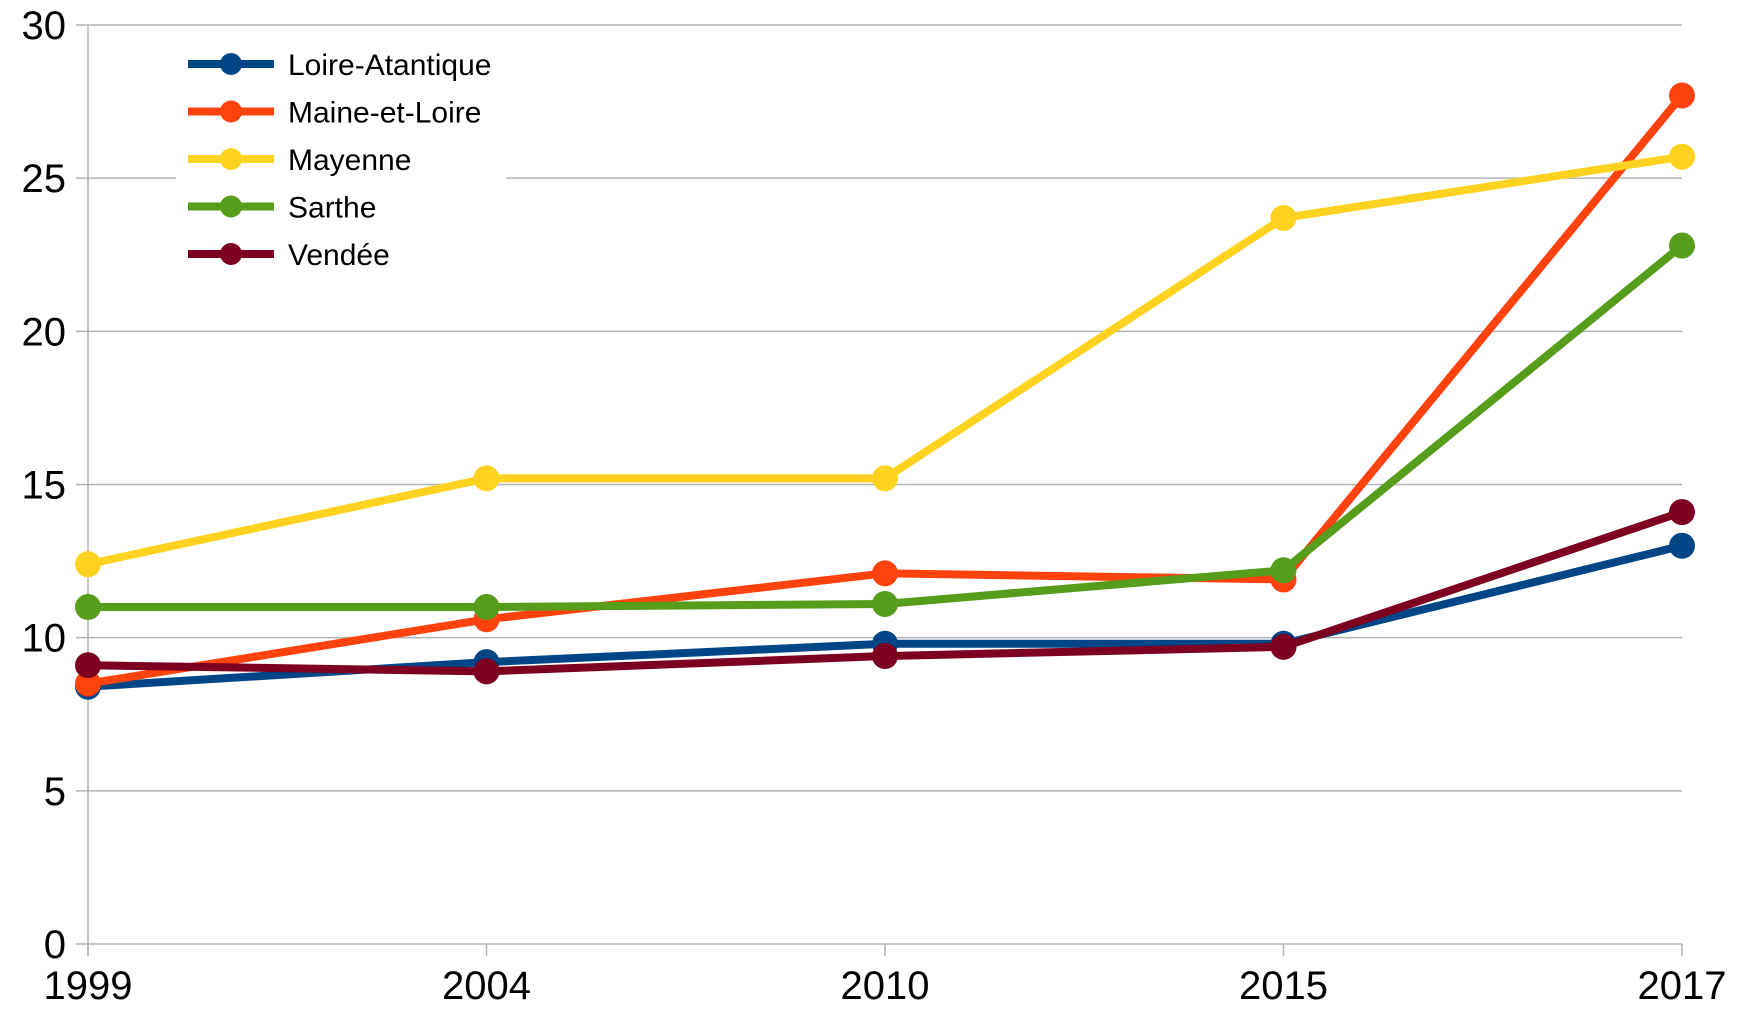 The width and height of the screenshot is (1743, 1016). I want to click on y-tick-label: 10, so click(44, 639).